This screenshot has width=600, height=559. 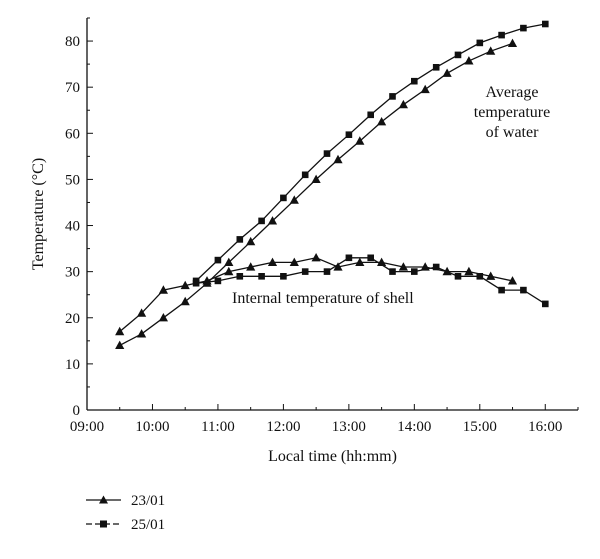 What do you see at coordinates (125, 513) in the screenshot?
I see `legend: 23/01 25/01` at bounding box center [125, 513].